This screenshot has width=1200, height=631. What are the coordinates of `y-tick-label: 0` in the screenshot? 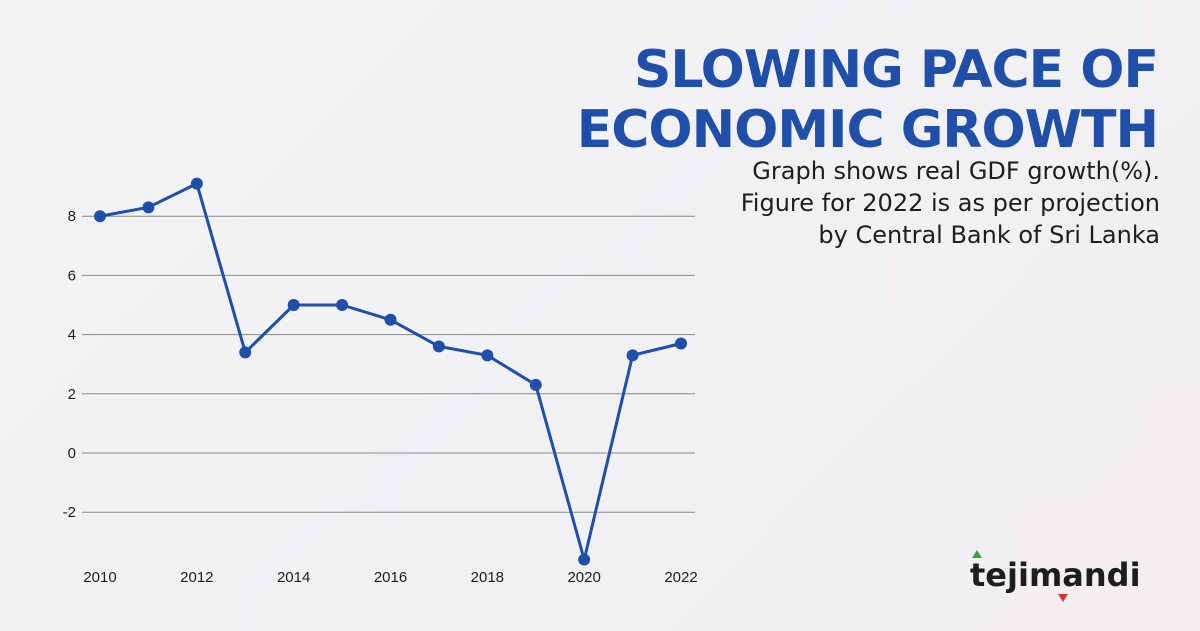 It's located at (72, 453).